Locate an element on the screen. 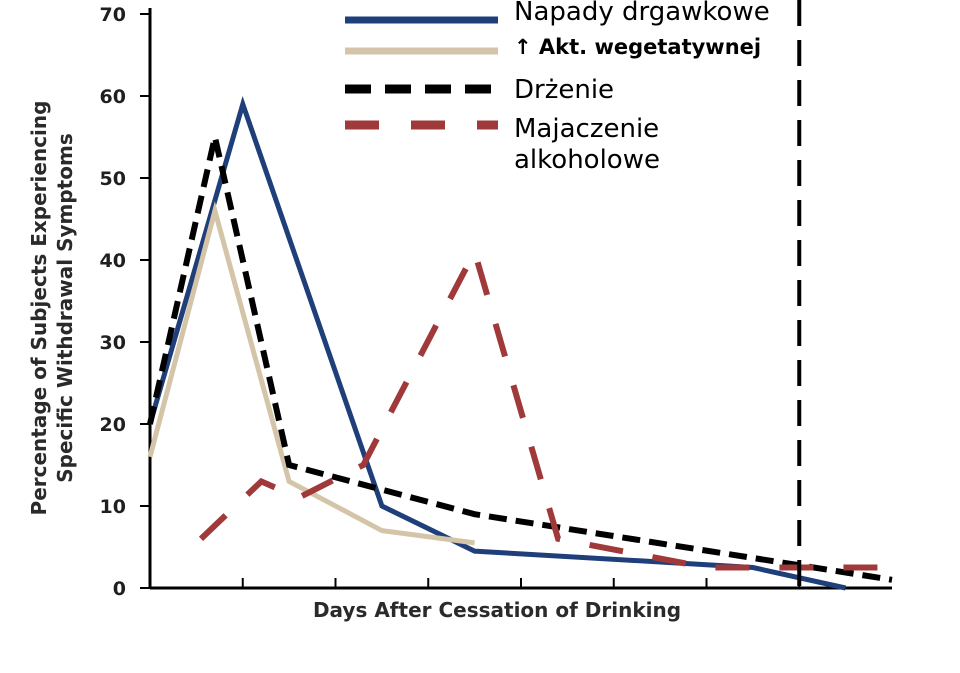  y-tick-label: 70 is located at coordinates (113, 15).